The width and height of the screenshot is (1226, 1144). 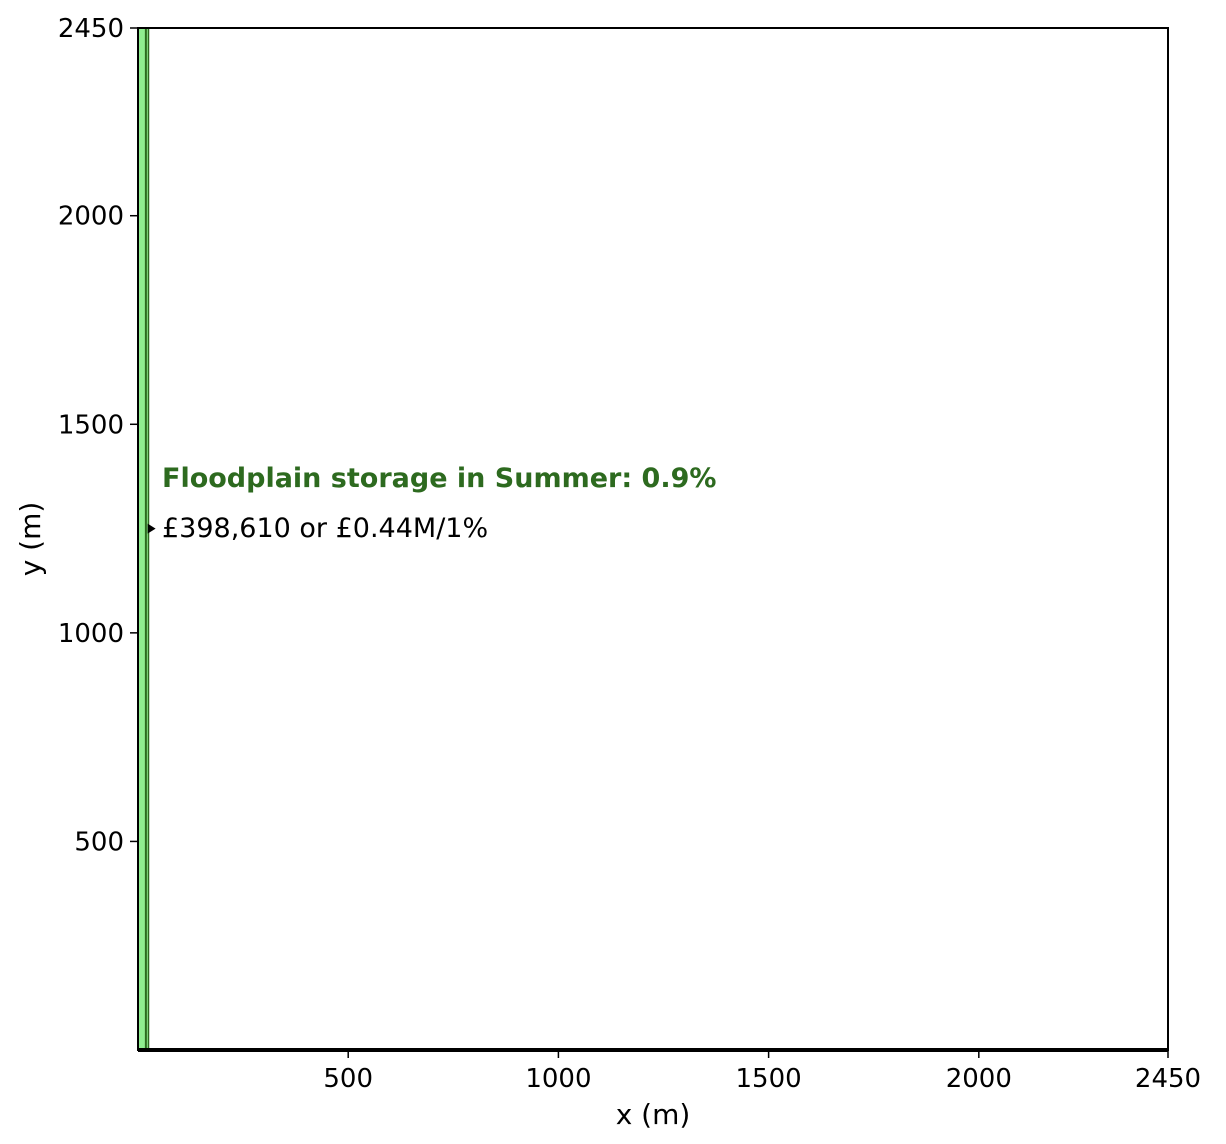 What do you see at coordinates (30, 539) in the screenshot?
I see `y-axis-label: y (m)` at bounding box center [30, 539].